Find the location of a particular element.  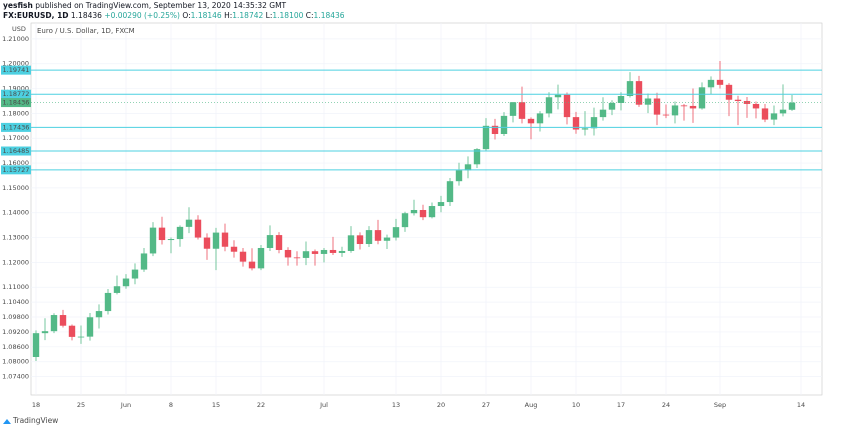

y-tick-label: 1.13000 is located at coordinates (15, 238).